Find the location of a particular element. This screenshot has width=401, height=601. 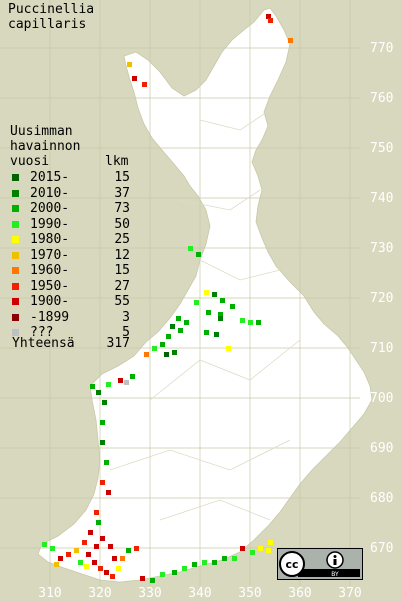

legend-count: 37 is located at coordinates (122, 193).